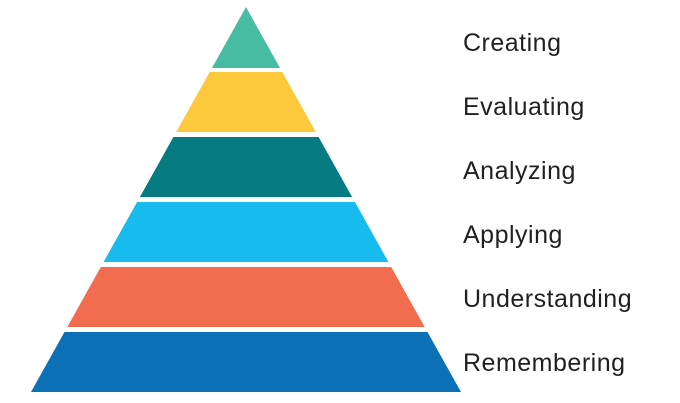 This screenshot has width=680, height=403. Describe the element at coordinates (568, 39) in the screenshot. I see `label-row-creating: Creating` at that location.